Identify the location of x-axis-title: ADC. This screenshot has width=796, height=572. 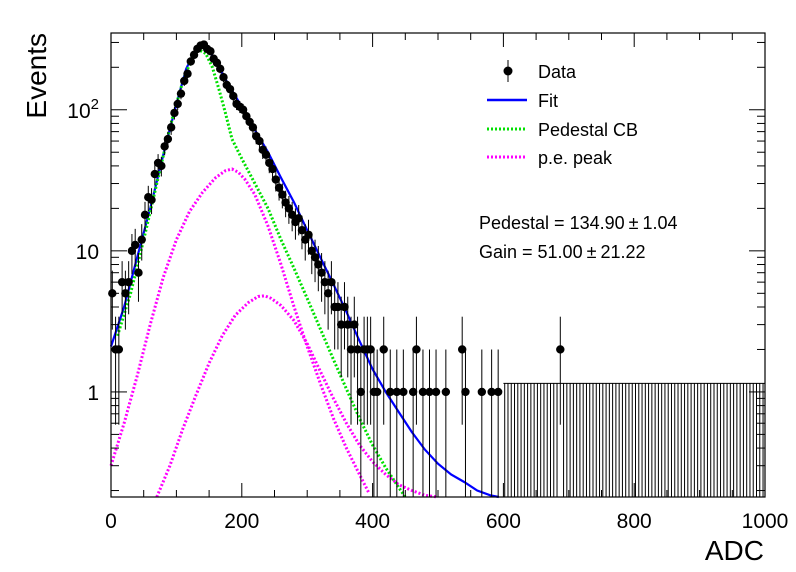
(734, 550).